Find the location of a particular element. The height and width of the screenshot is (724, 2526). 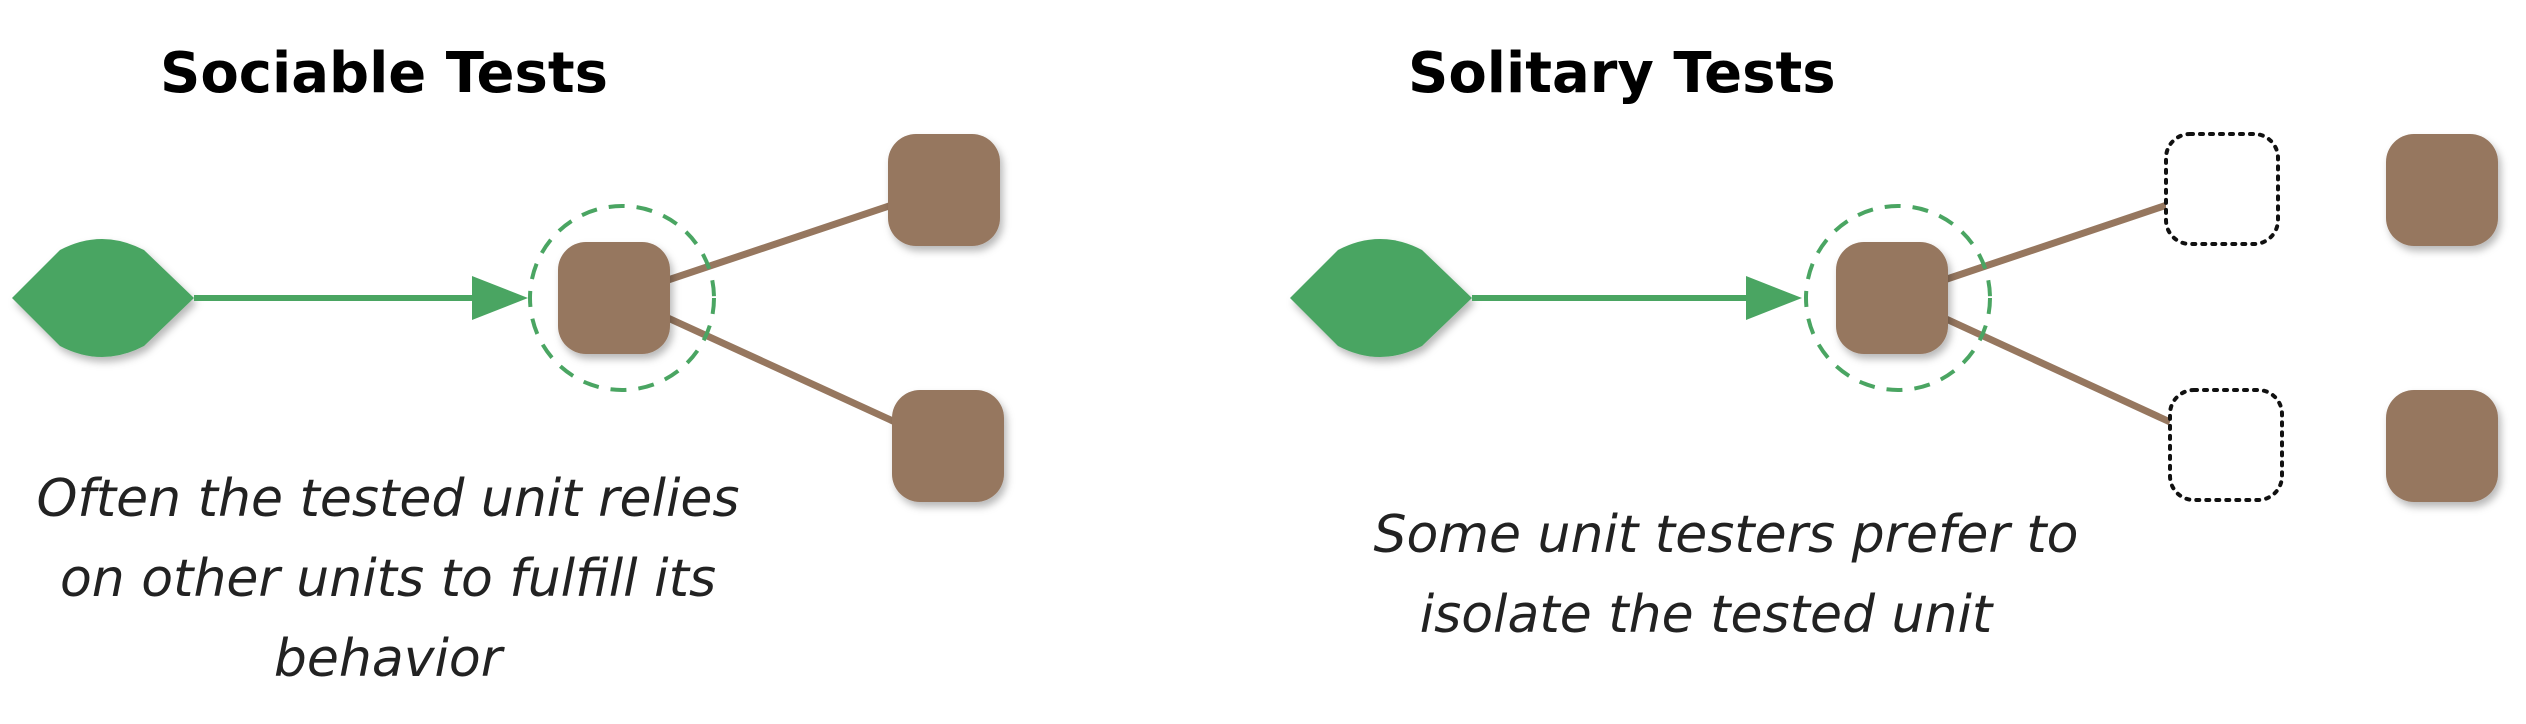

caption-line: Some unit testers prefer to is located at coordinates (1726, 535).